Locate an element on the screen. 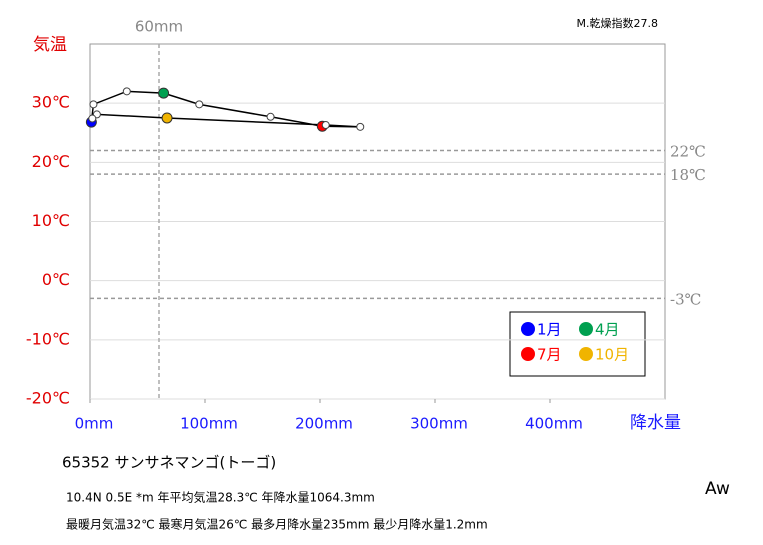  y-tick-label: 20℃ is located at coordinates (51, 161).